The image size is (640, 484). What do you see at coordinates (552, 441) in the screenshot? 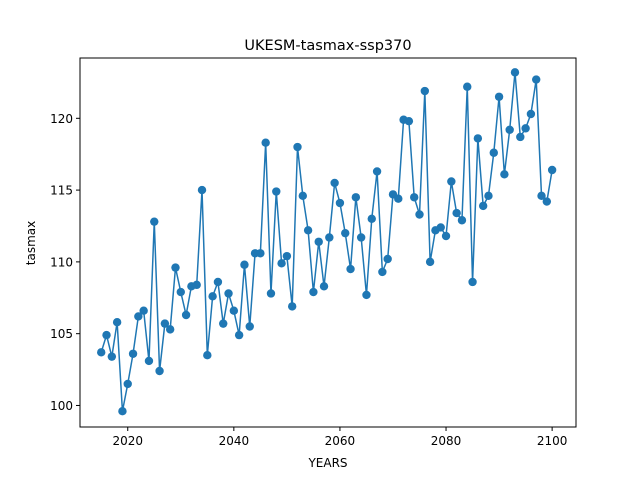
I see `x-tick-label: 2100` at bounding box center [552, 441].